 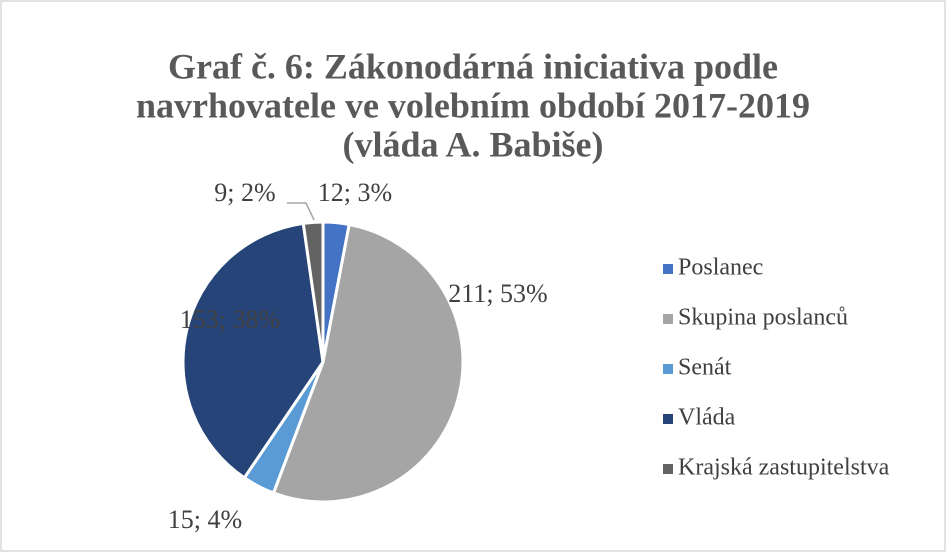 What do you see at coordinates (301, 211) in the screenshot?
I see `leader-line` at bounding box center [301, 211].